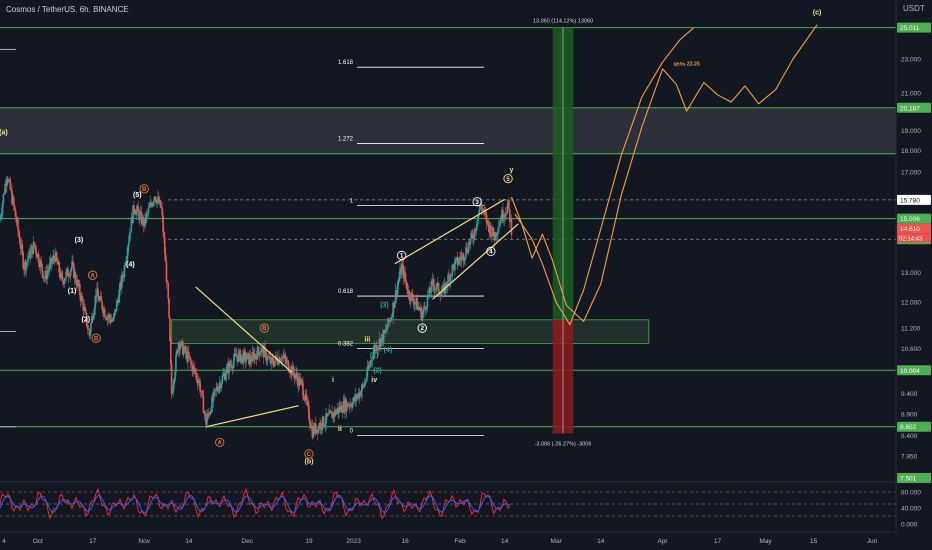  I want to click on time-tick: 14, so click(189, 541).